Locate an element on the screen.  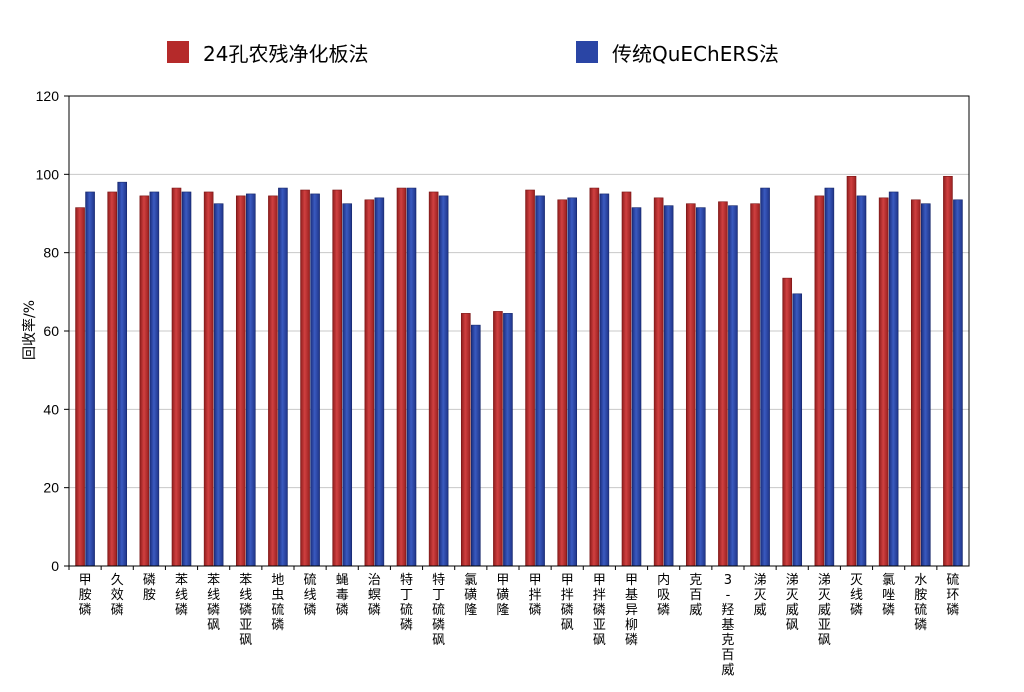
x-tick-label: 灭线磷 is located at coordinates (856, 595).